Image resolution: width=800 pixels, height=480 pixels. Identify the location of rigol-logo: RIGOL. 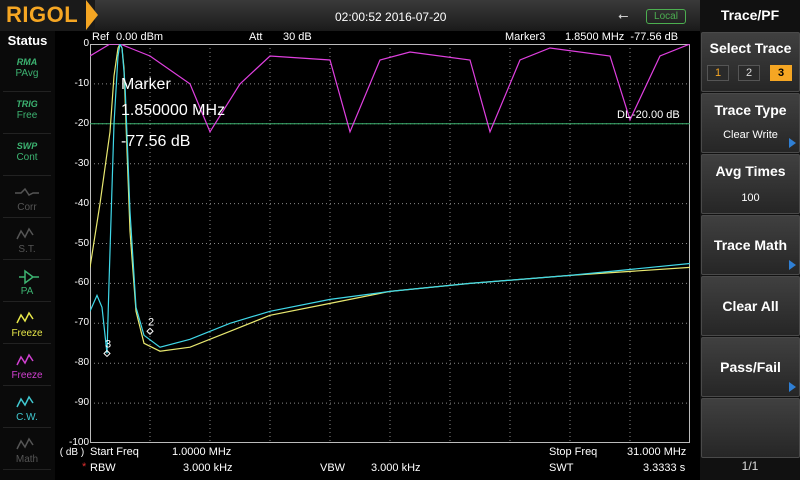
(49, 15).